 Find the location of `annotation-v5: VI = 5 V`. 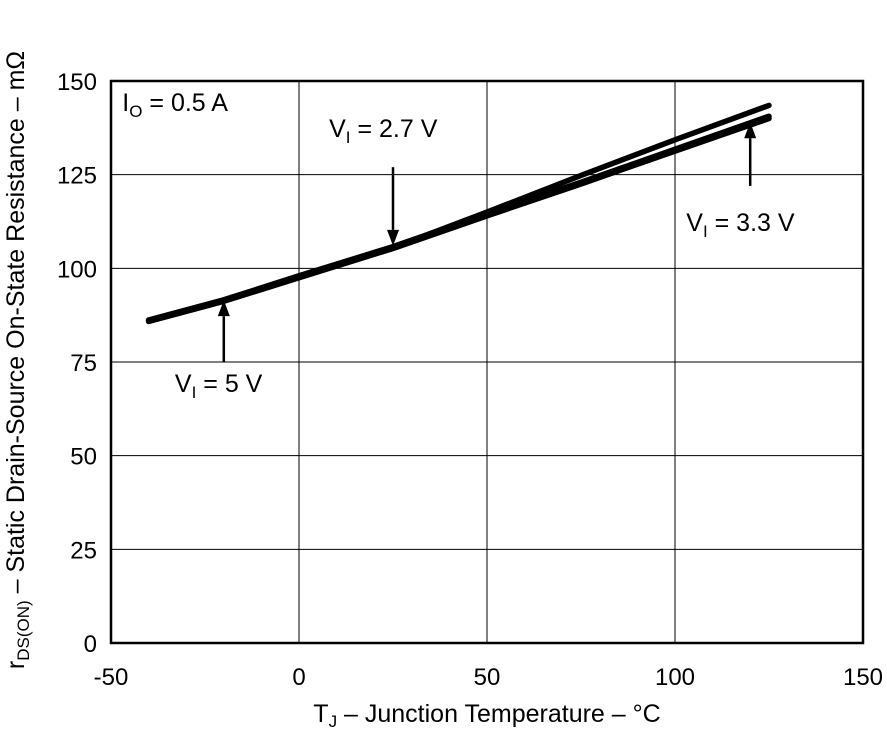

annotation-v5: VI = 5 V is located at coordinates (219, 386).